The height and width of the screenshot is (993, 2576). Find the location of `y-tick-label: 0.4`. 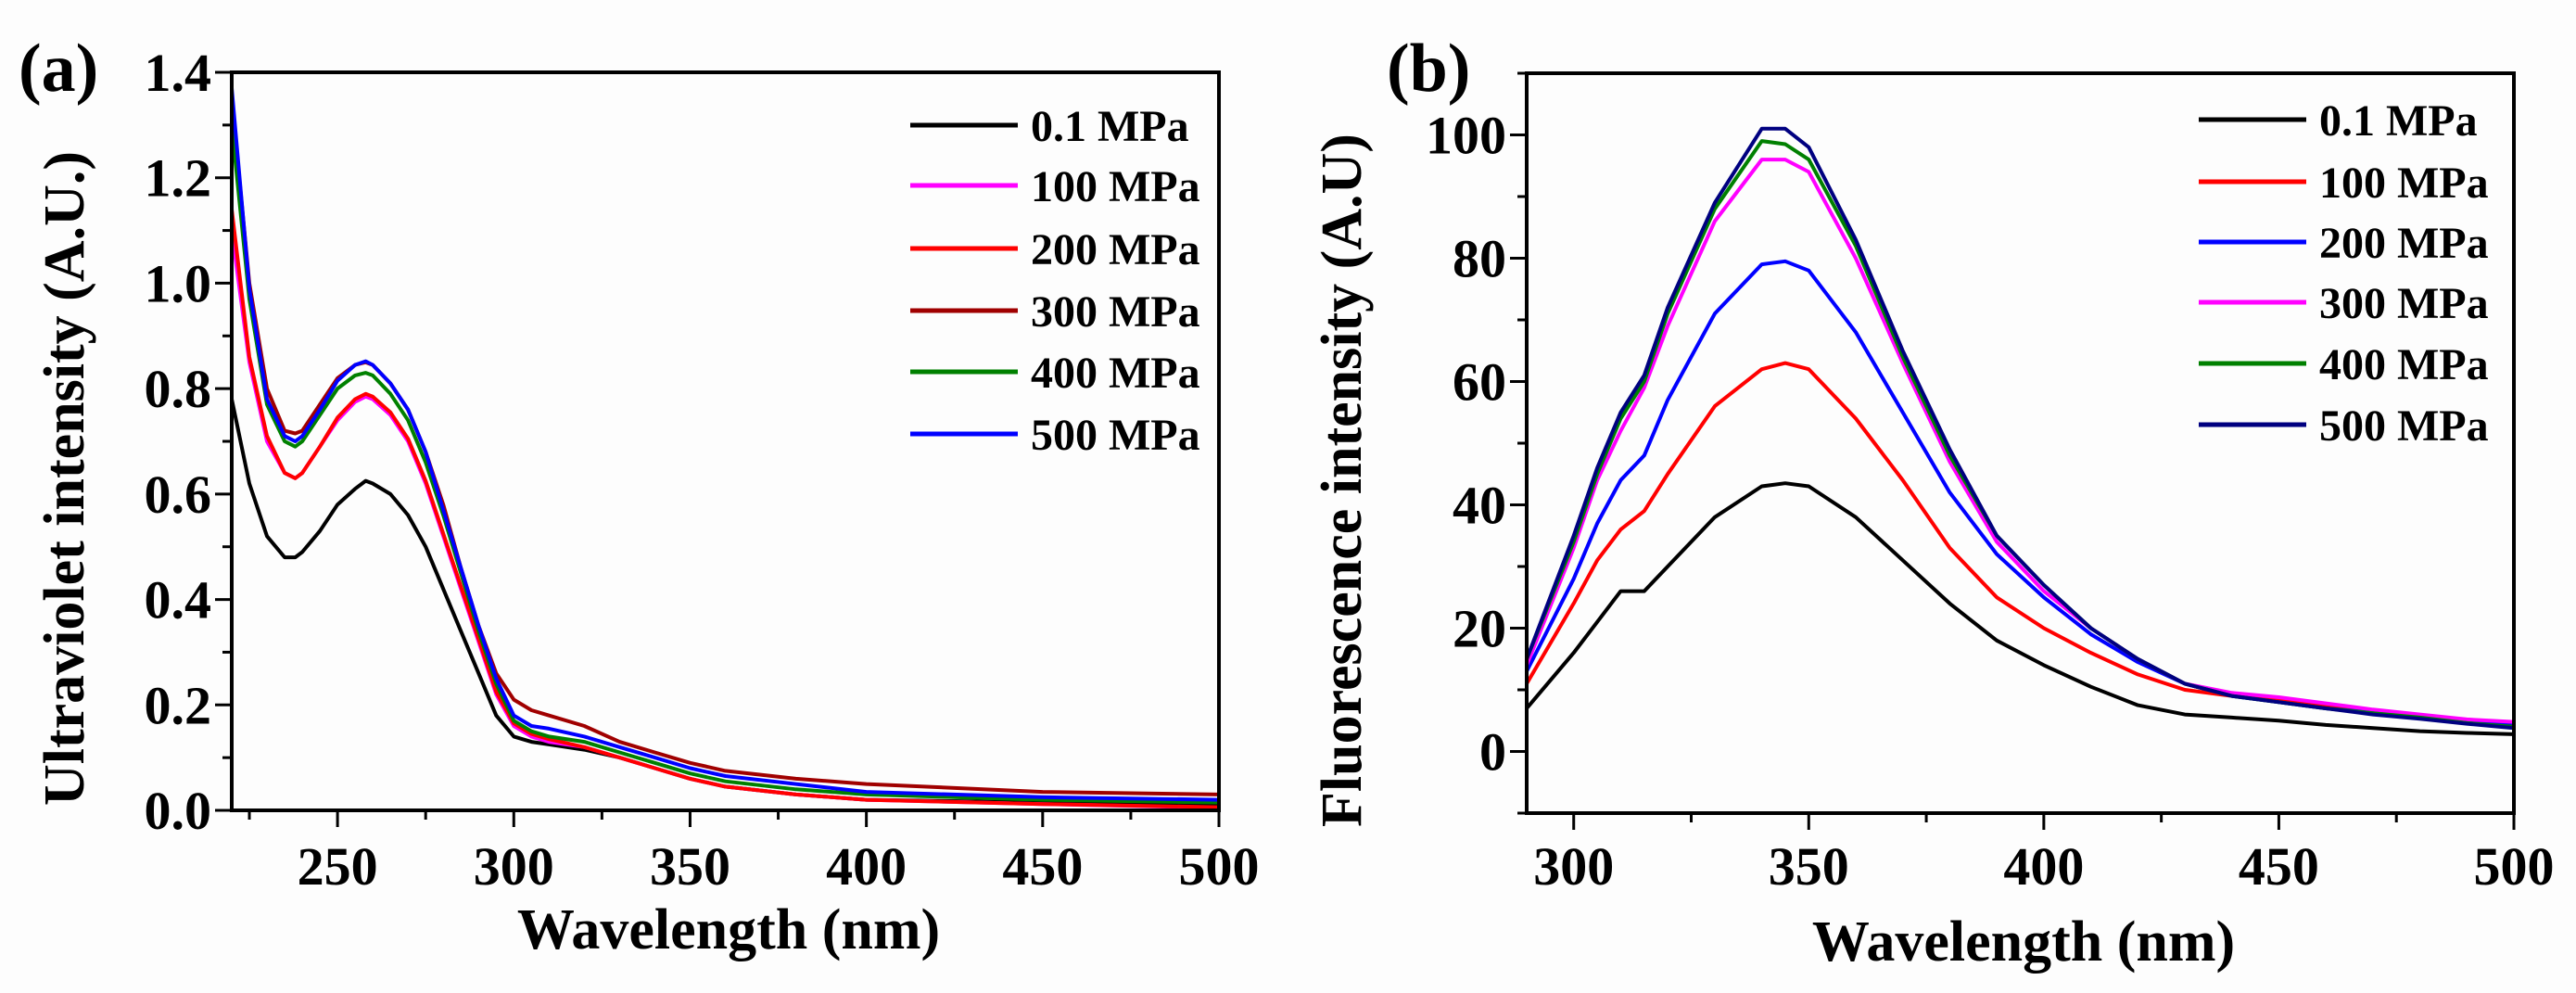

y-tick-label: 0.4 is located at coordinates (178, 600).